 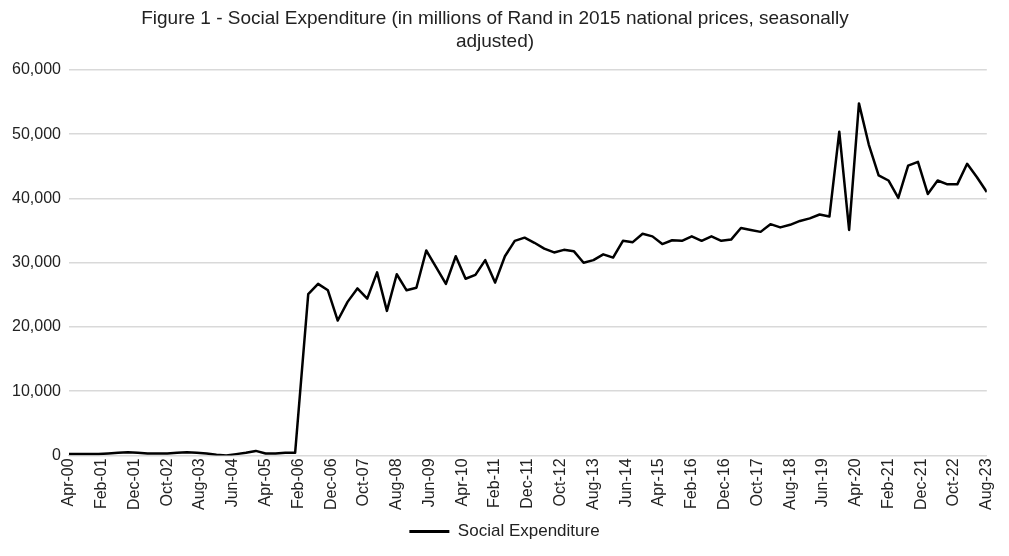 I want to click on x-tick-label: Oct-12, so click(x=560, y=482).